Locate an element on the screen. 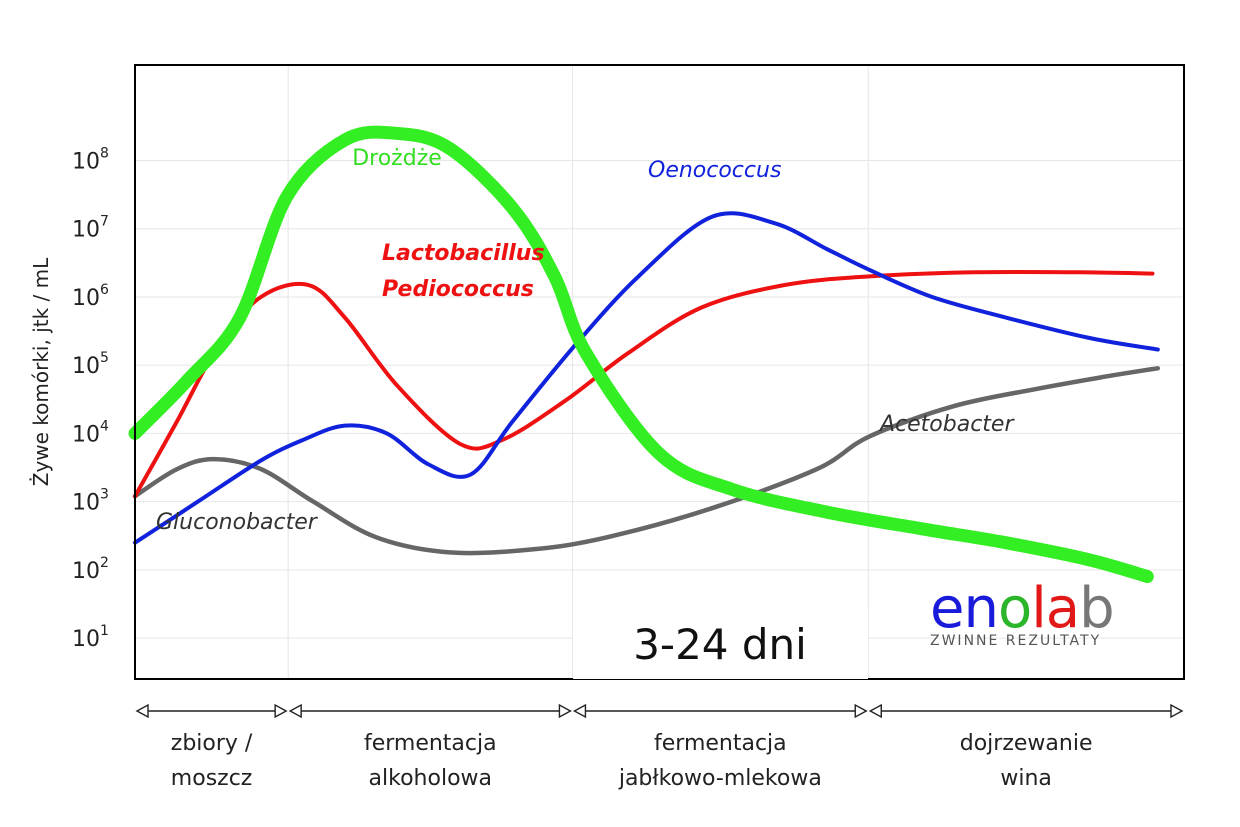  phase-label-line2: moszcz is located at coordinates (212, 778).